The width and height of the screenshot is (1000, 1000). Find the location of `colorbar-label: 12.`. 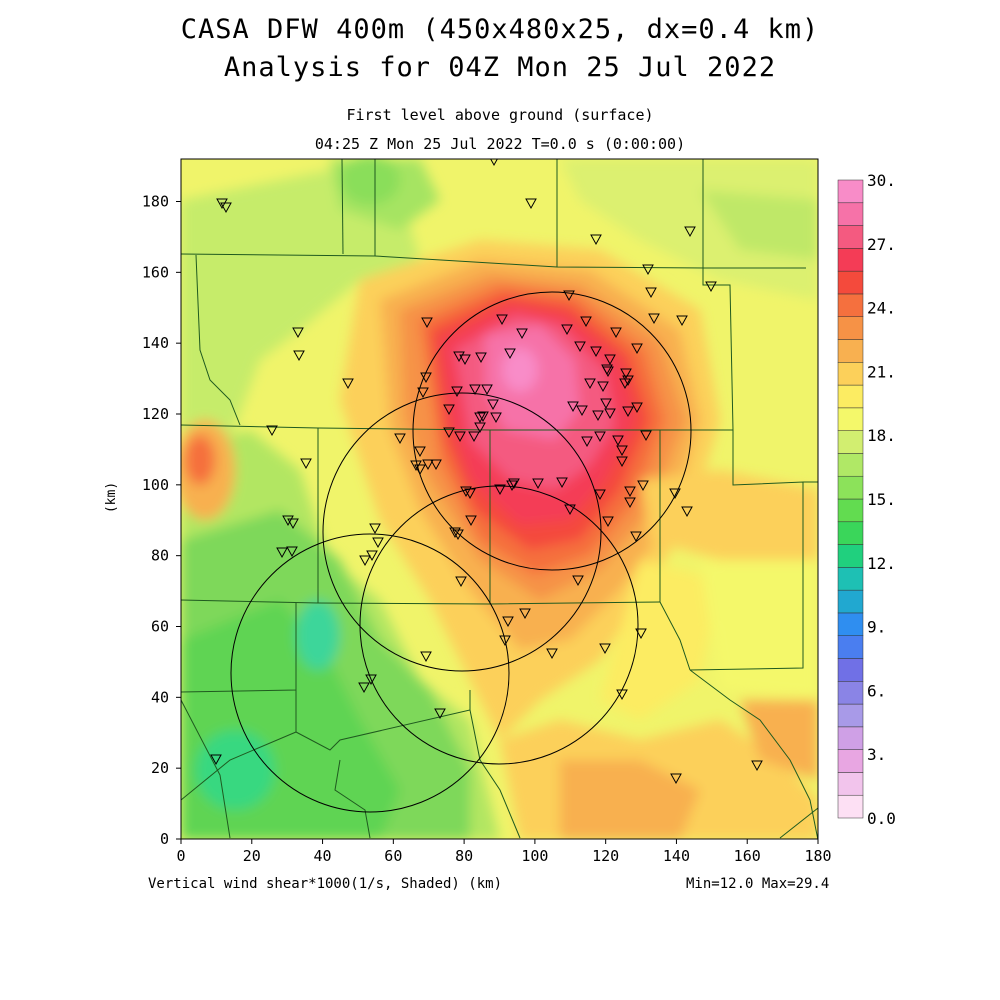

colorbar-label: 12. is located at coordinates (881, 563).